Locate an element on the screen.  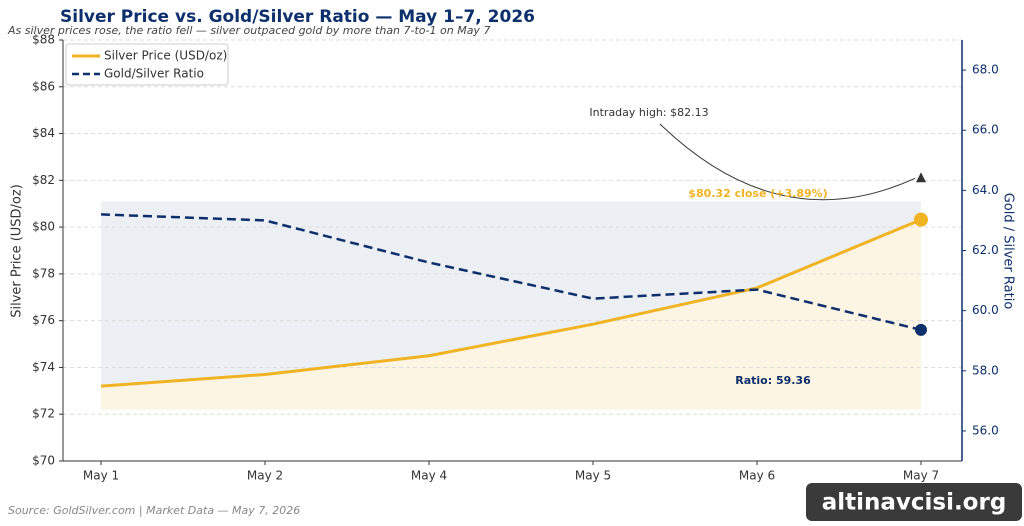
y-tick-label: $72 is located at coordinates (43, 414).